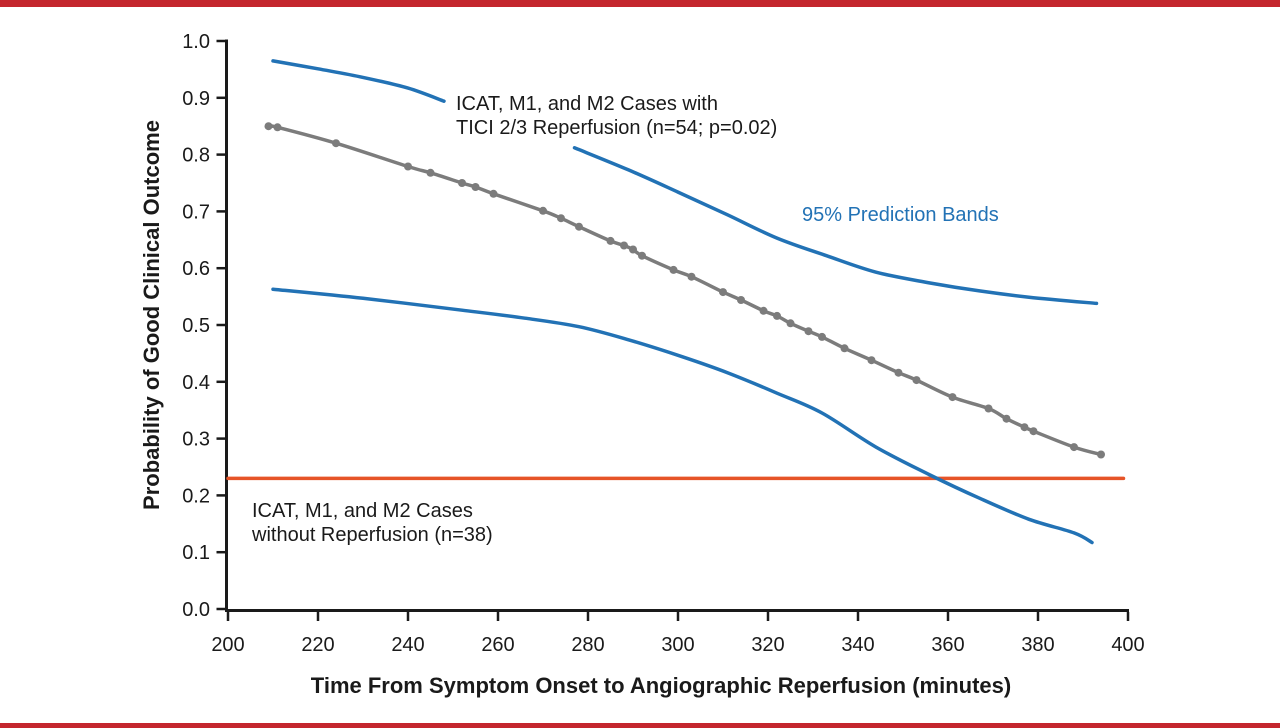 The width and height of the screenshot is (1280, 728). I want to click on x-tick-label: 340, so click(857, 645).